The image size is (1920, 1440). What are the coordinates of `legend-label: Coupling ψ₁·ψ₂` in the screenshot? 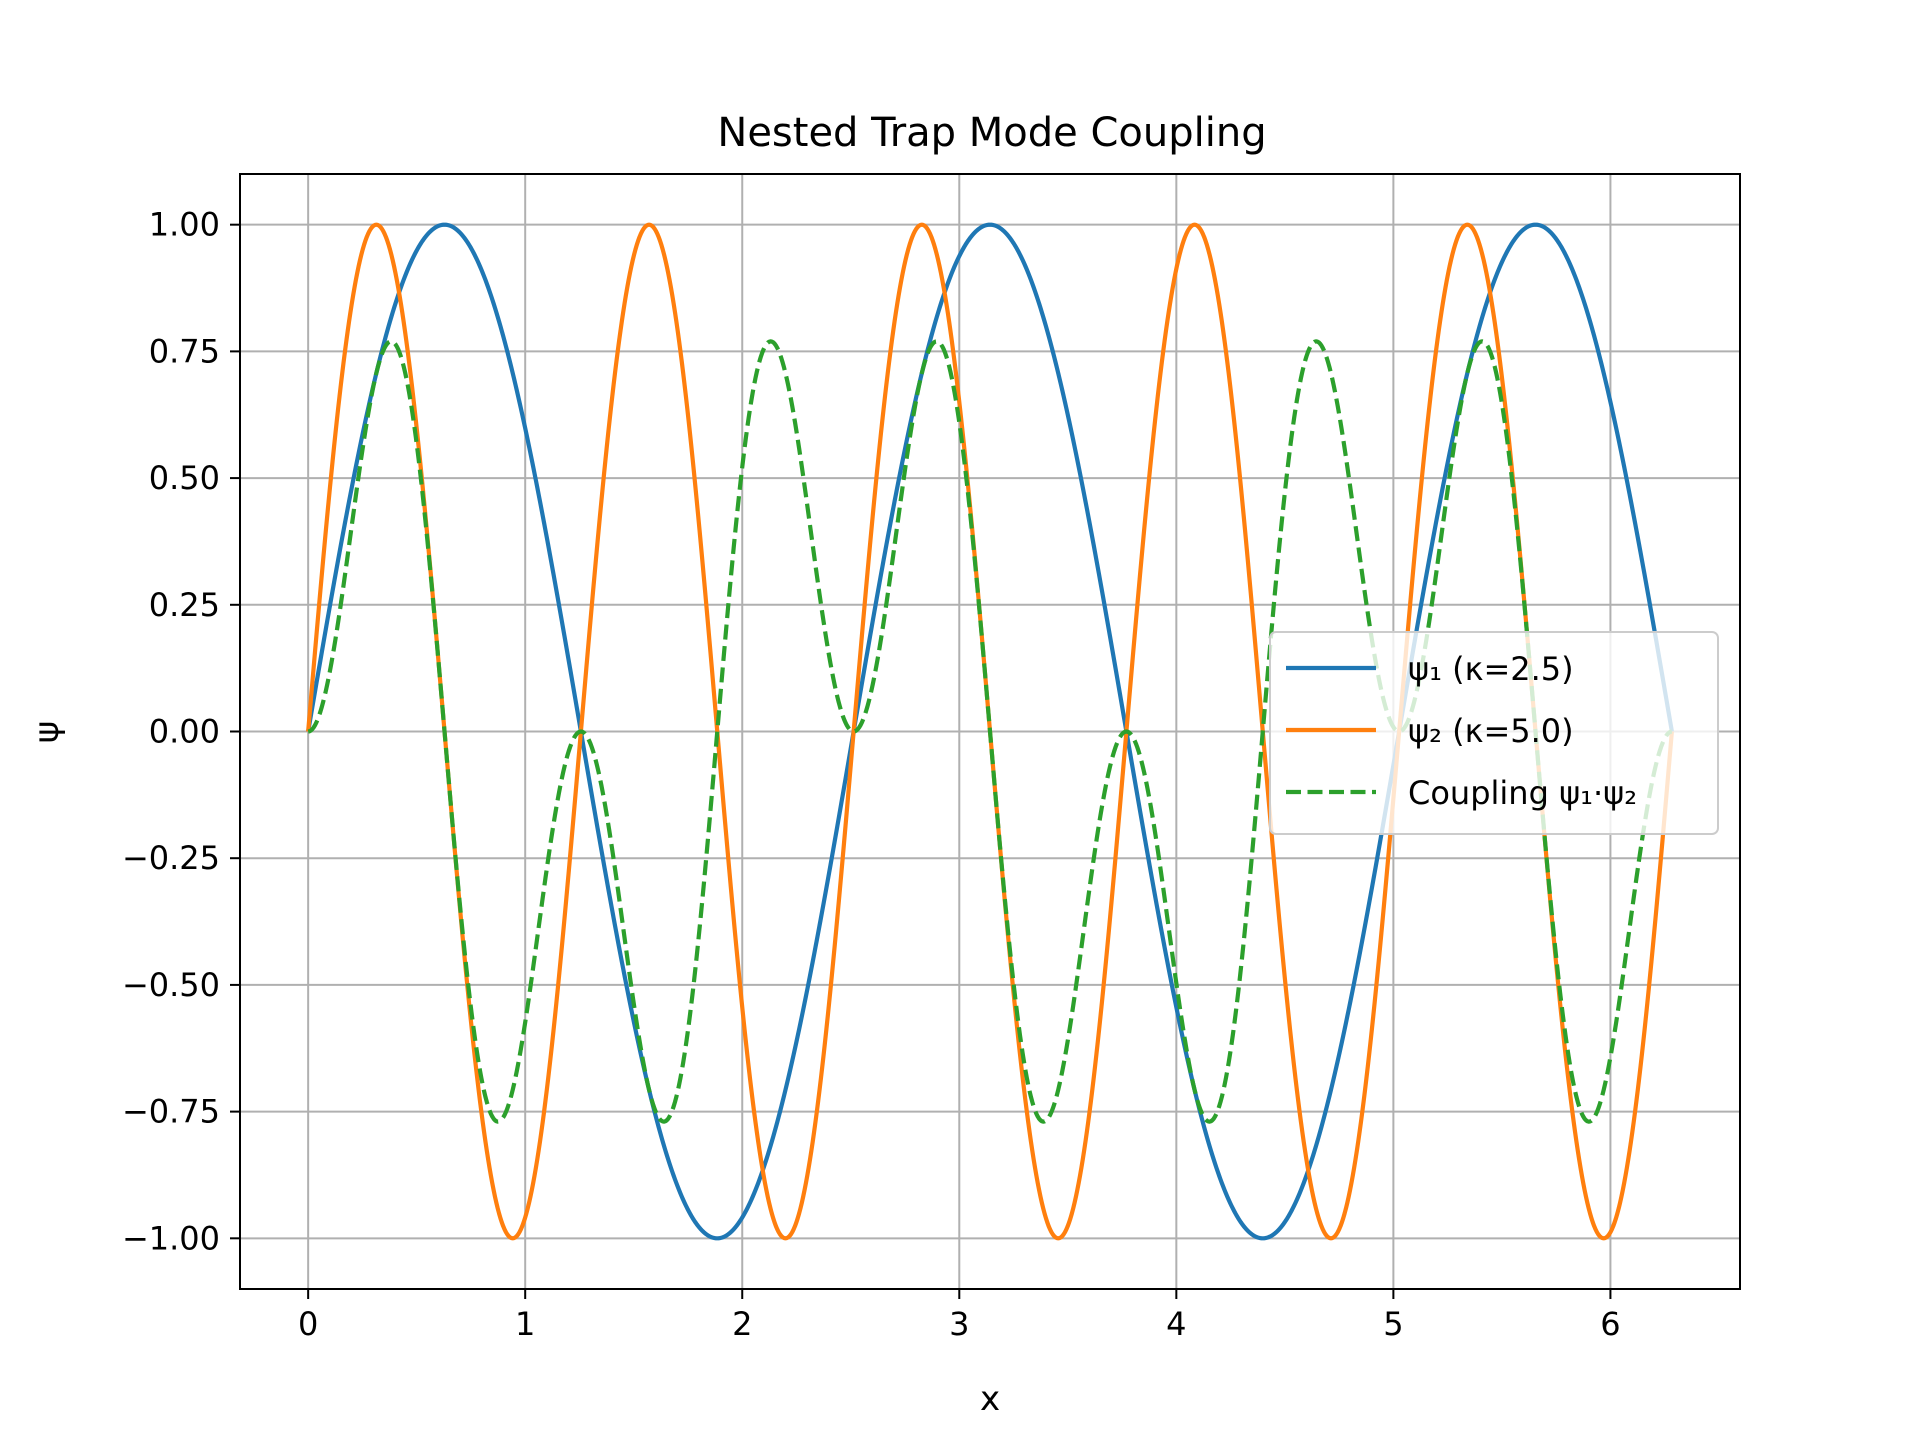 It's located at (1522, 793).